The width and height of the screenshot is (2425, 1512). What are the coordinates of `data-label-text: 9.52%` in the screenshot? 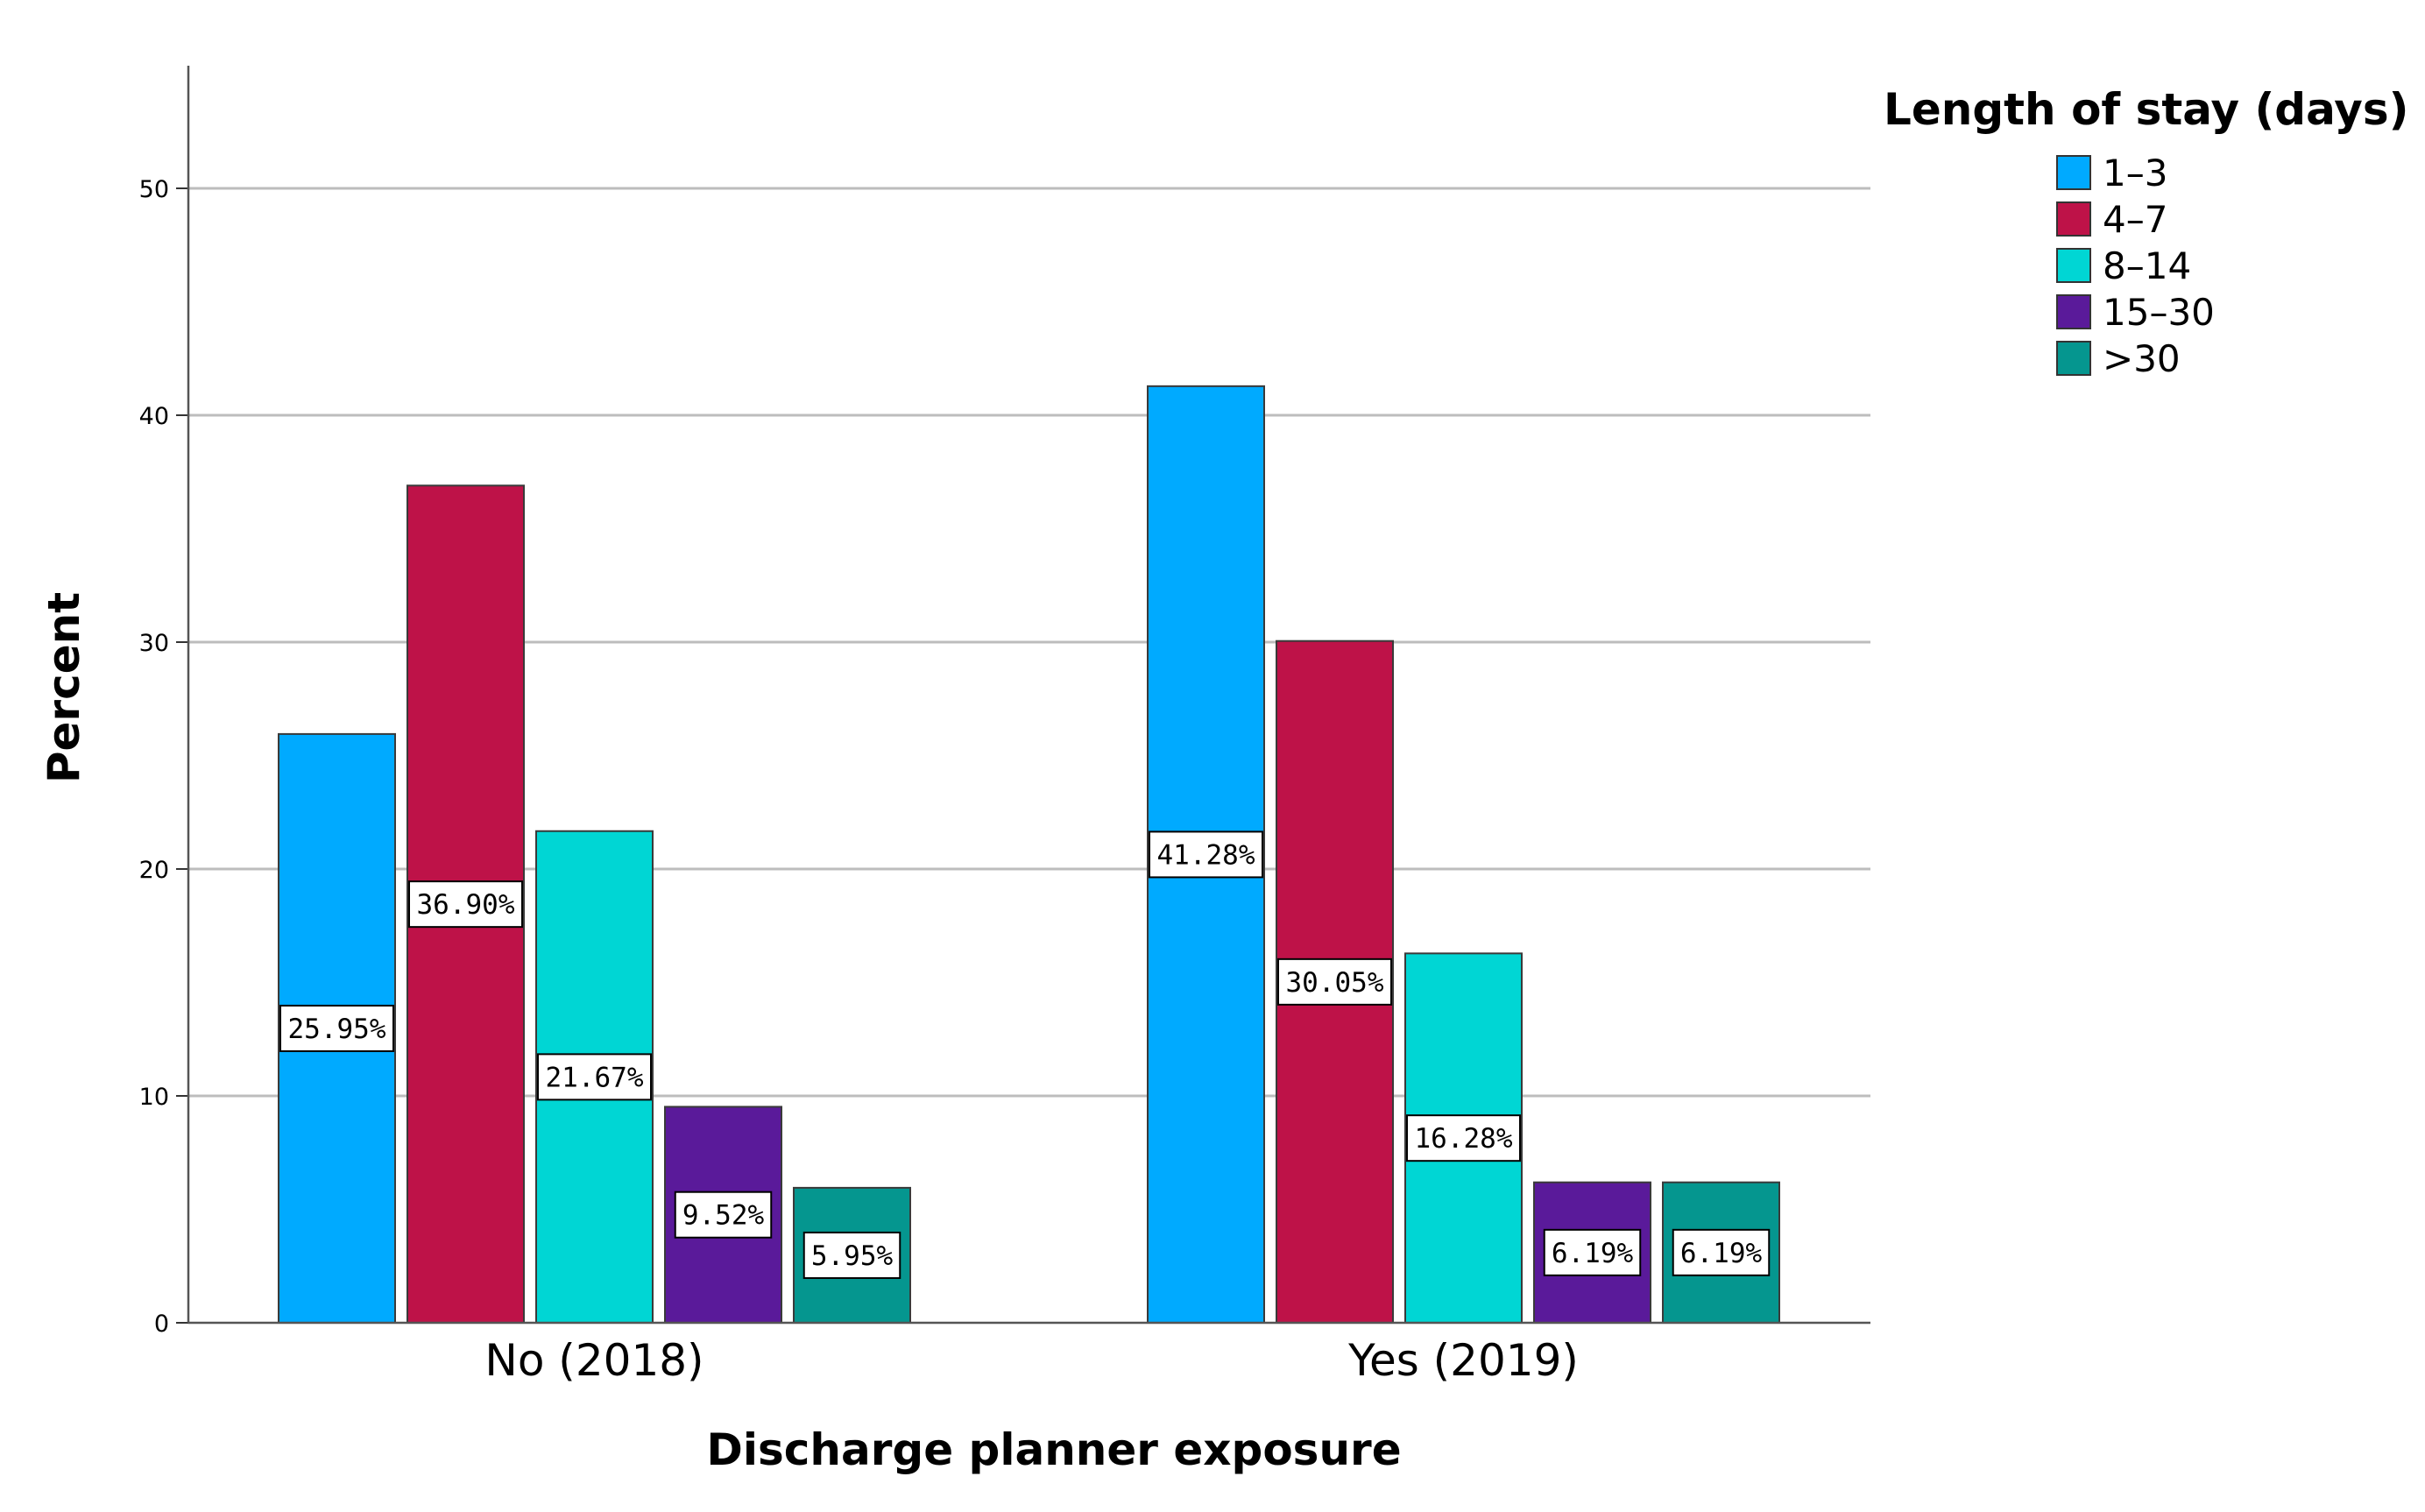 It's located at (723, 1216).